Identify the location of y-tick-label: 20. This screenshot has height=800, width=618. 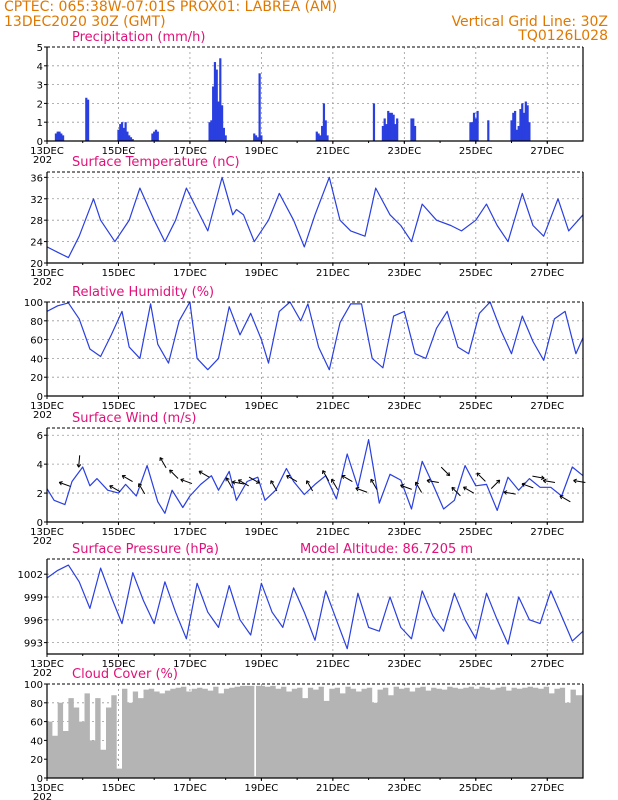
(36, 378).